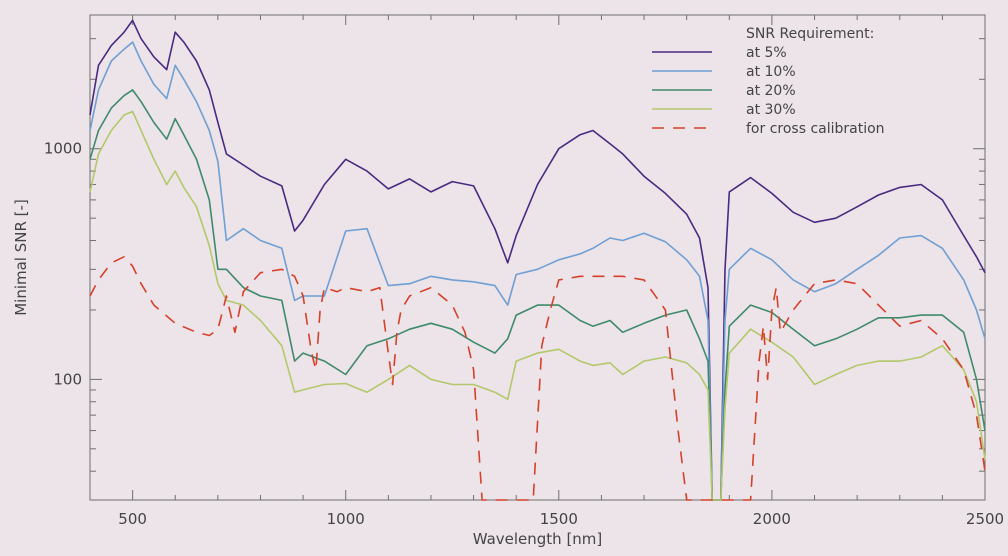 This screenshot has width=1008, height=556. What do you see at coordinates (771, 110) in the screenshot?
I see `legend-label: at 30%` at bounding box center [771, 110].